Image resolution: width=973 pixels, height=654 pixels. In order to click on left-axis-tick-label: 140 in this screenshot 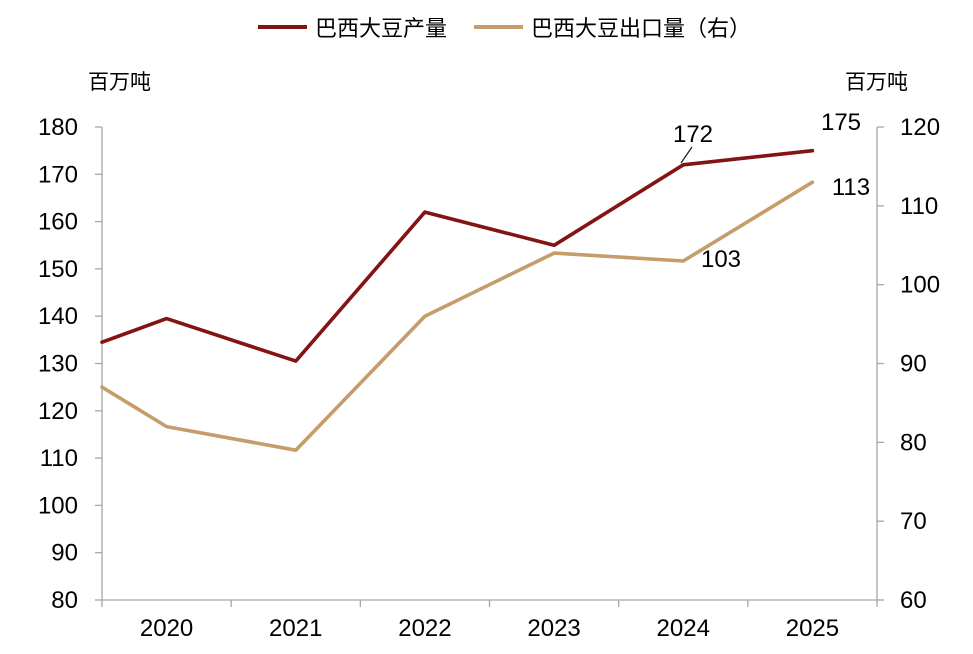, I will do `click(58, 316)`.